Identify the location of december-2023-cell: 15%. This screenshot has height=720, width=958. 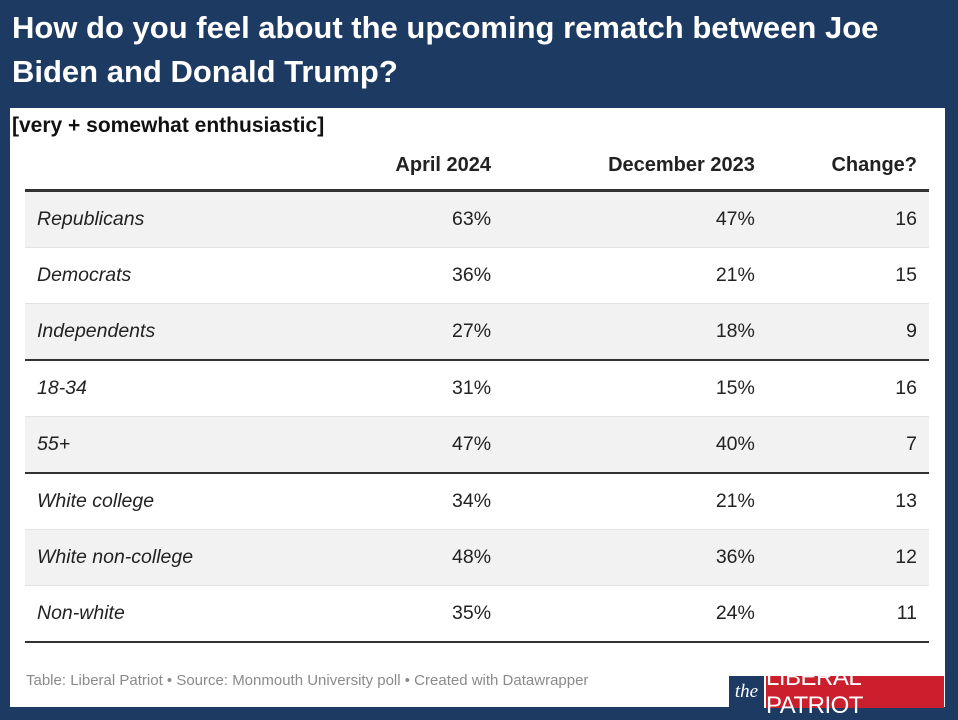
(635, 388).